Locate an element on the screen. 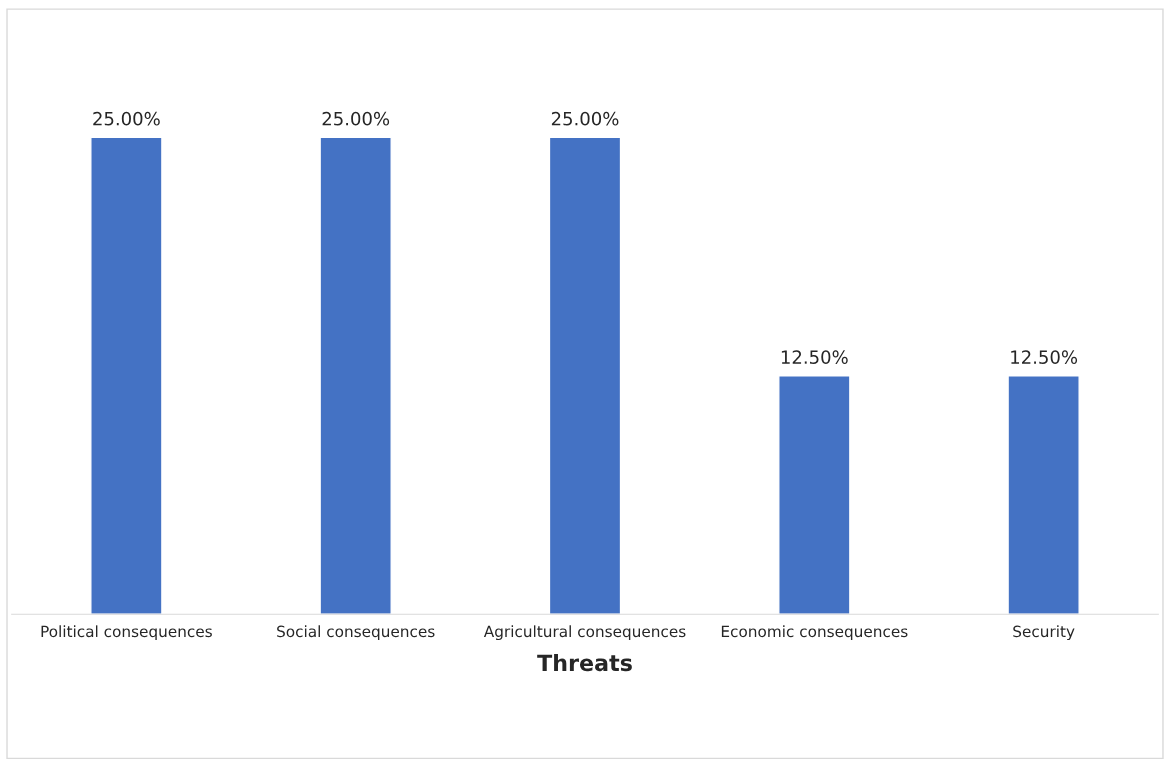  x-tick-label: Social consequences is located at coordinates (356, 633).